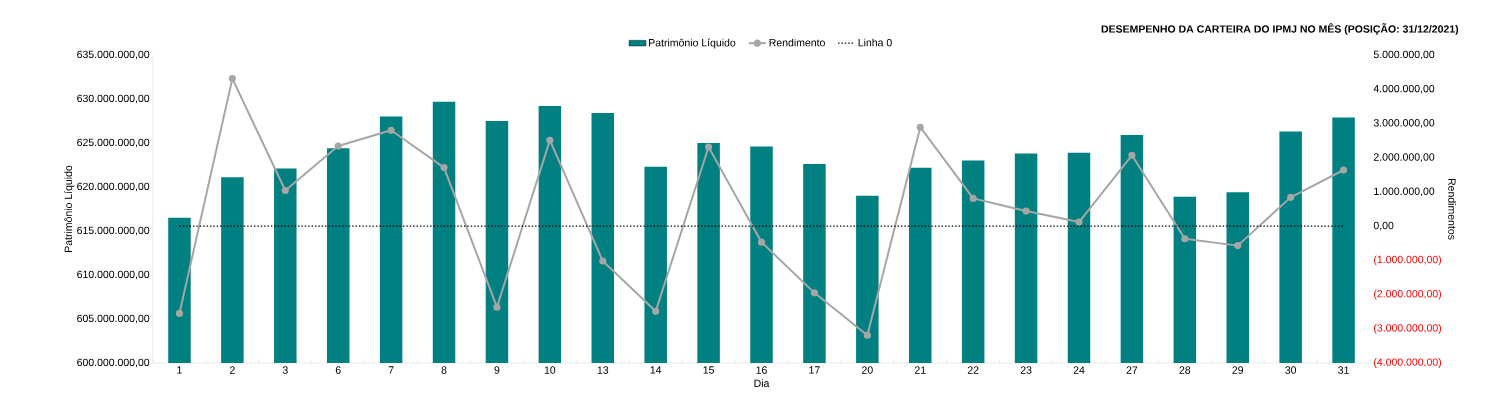  What do you see at coordinates (1026, 370) in the screenshot?
I see `x-tick-label: 23` at bounding box center [1026, 370].